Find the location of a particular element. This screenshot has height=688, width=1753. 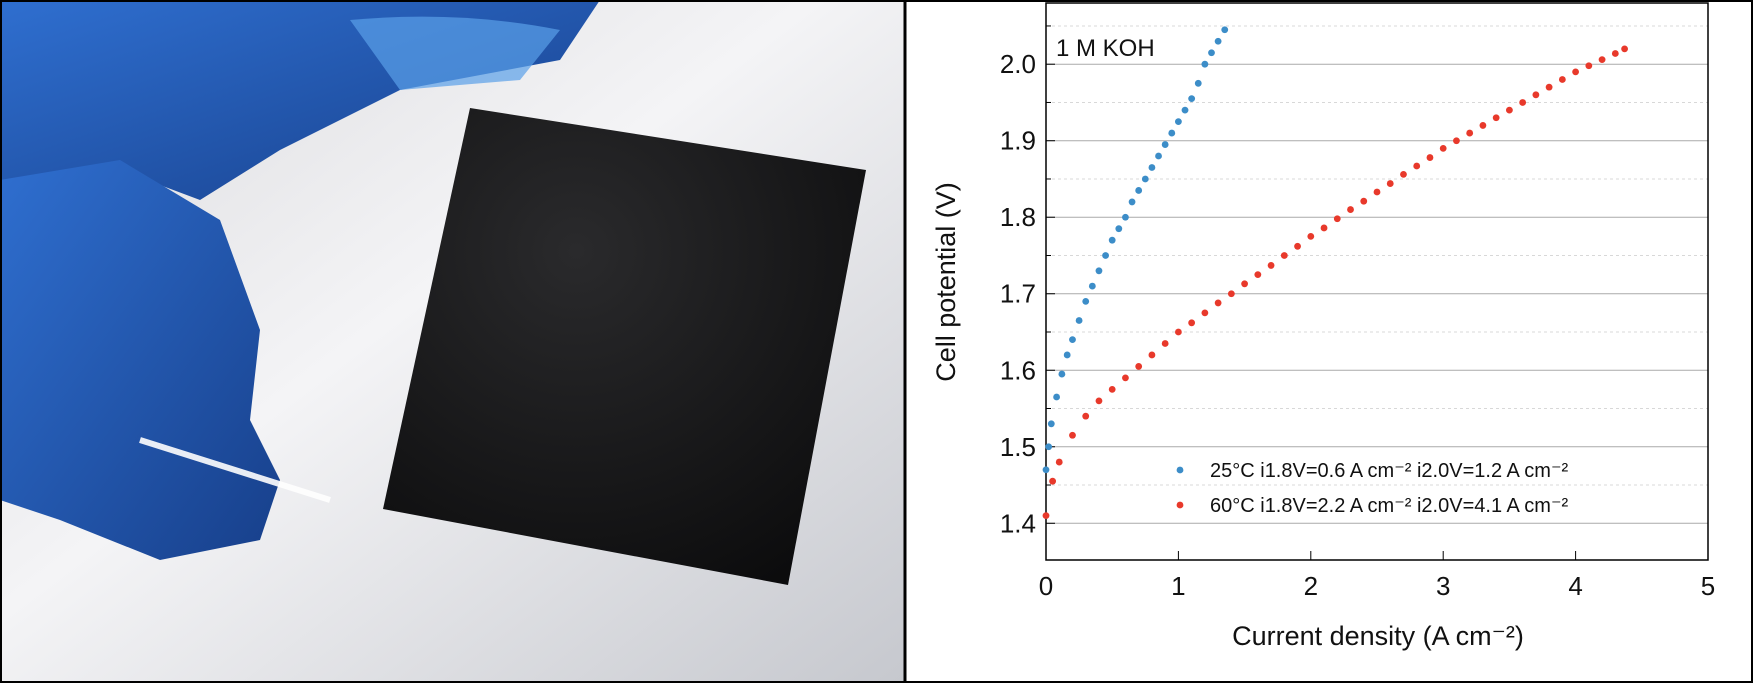

annotation: 1 M KOH is located at coordinates (1105, 48).